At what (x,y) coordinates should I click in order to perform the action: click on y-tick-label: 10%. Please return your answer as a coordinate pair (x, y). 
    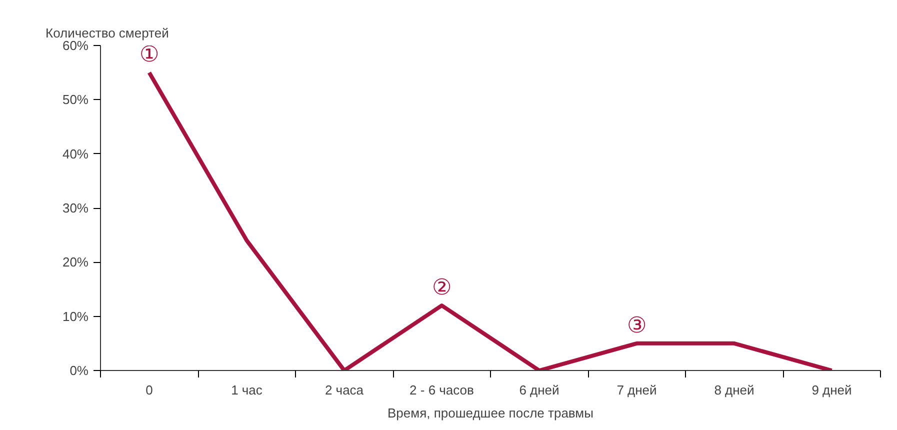
    Looking at the image, I should click on (75, 316).